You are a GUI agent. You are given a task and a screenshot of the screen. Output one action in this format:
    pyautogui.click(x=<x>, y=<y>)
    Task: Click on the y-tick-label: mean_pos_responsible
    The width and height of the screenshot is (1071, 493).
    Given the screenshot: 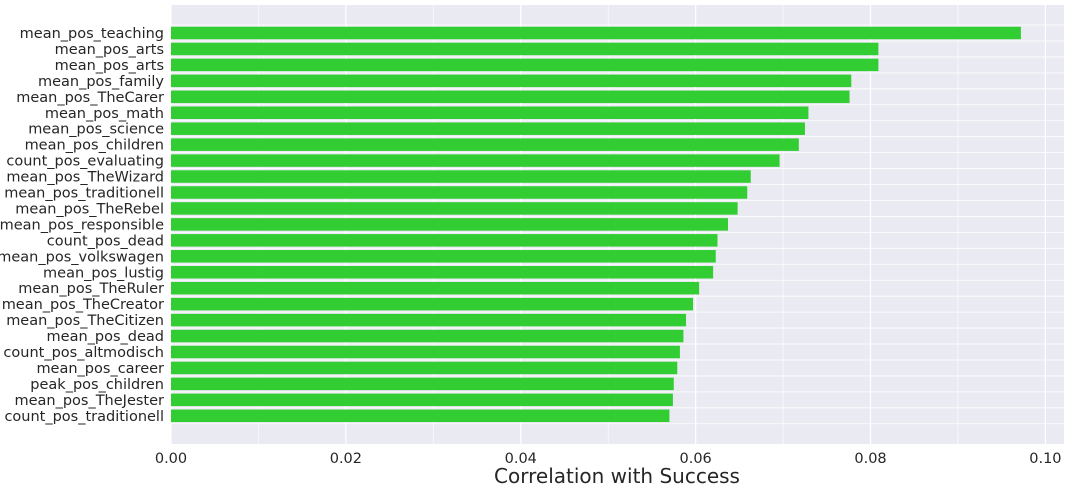 What is the action you would take?
    pyautogui.click(x=82, y=225)
    